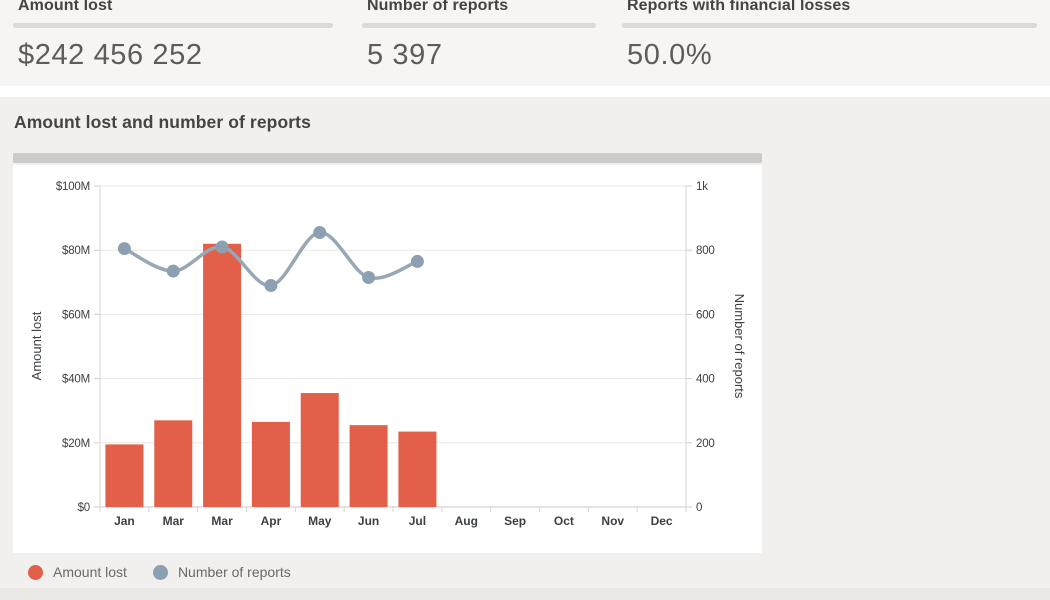  Describe the element at coordinates (405, 55) in the screenshot. I see `stat-value: 5 397` at that location.